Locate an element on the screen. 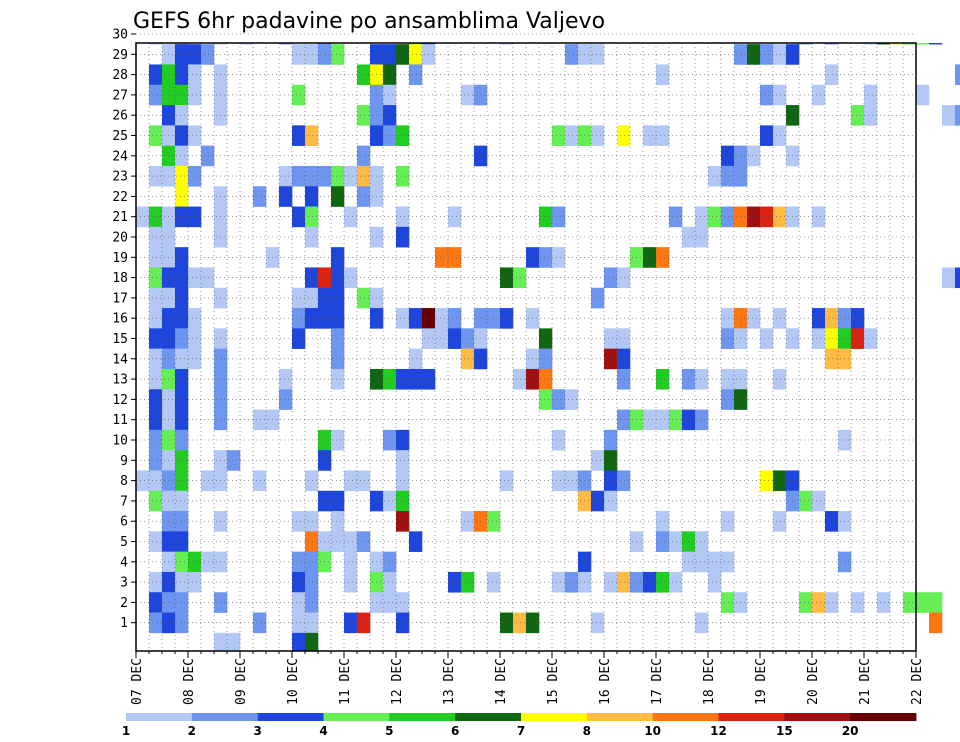  x-tick-label: 09 DEC is located at coordinates (241, 681).